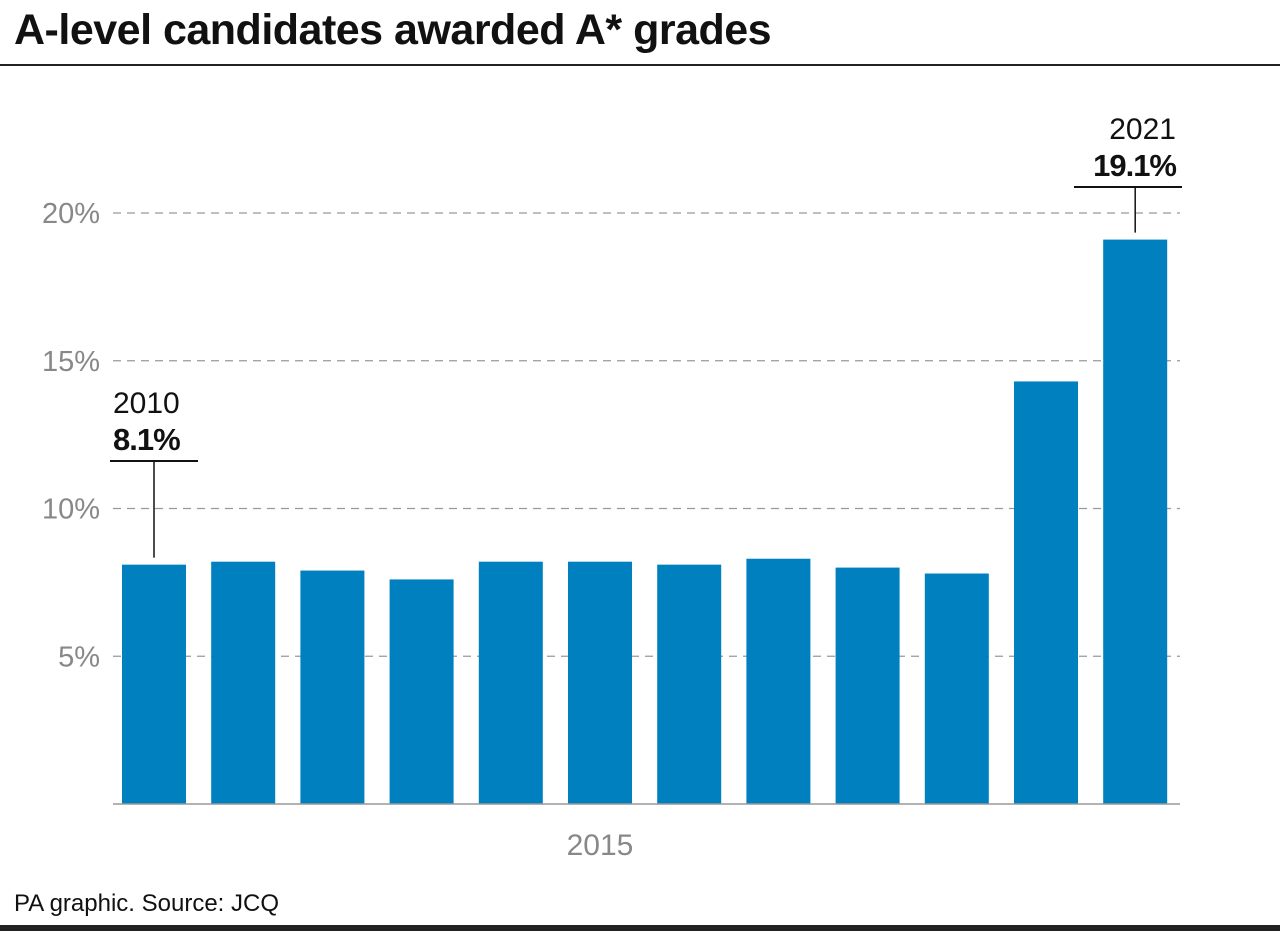 Image resolution: width=1280 pixels, height=931 pixels. Describe the element at coordinates (600, 845) in the screenshot. I see `x-tick-label: 2015` at that location.